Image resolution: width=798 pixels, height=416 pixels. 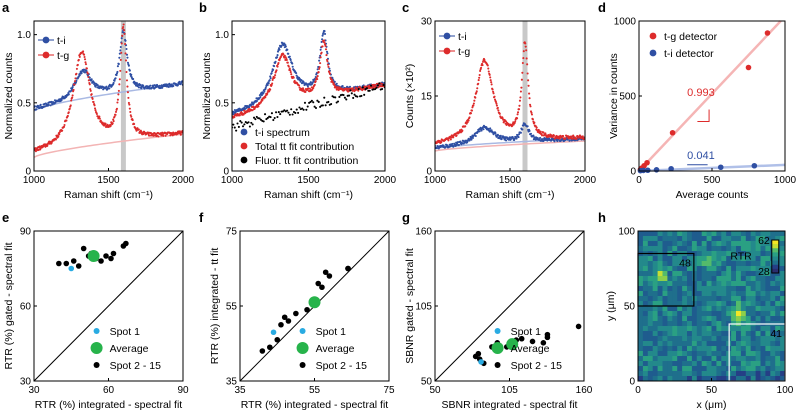 I want to click on identity-line, so click(x=108, y=306).